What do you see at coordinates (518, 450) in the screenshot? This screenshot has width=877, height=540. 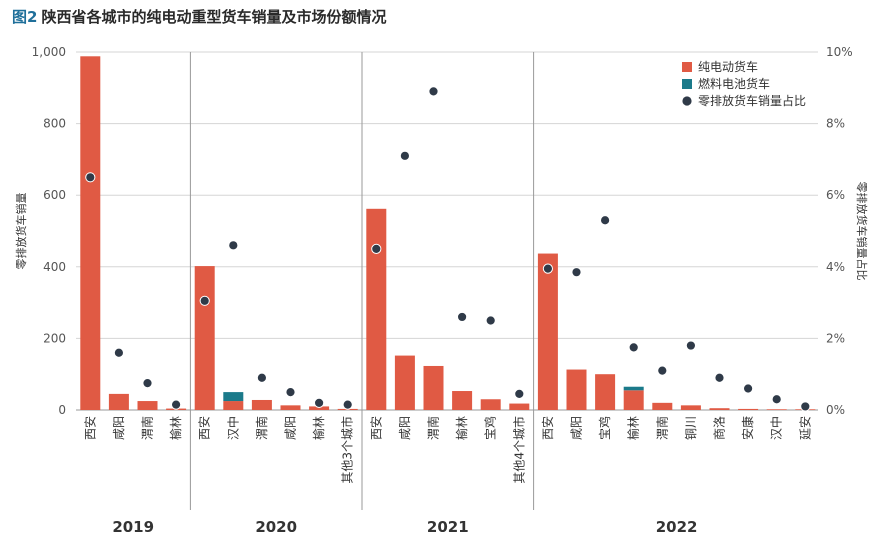 I see `x-tick-label: 其他4个城市` at bounding box center [518, 450].